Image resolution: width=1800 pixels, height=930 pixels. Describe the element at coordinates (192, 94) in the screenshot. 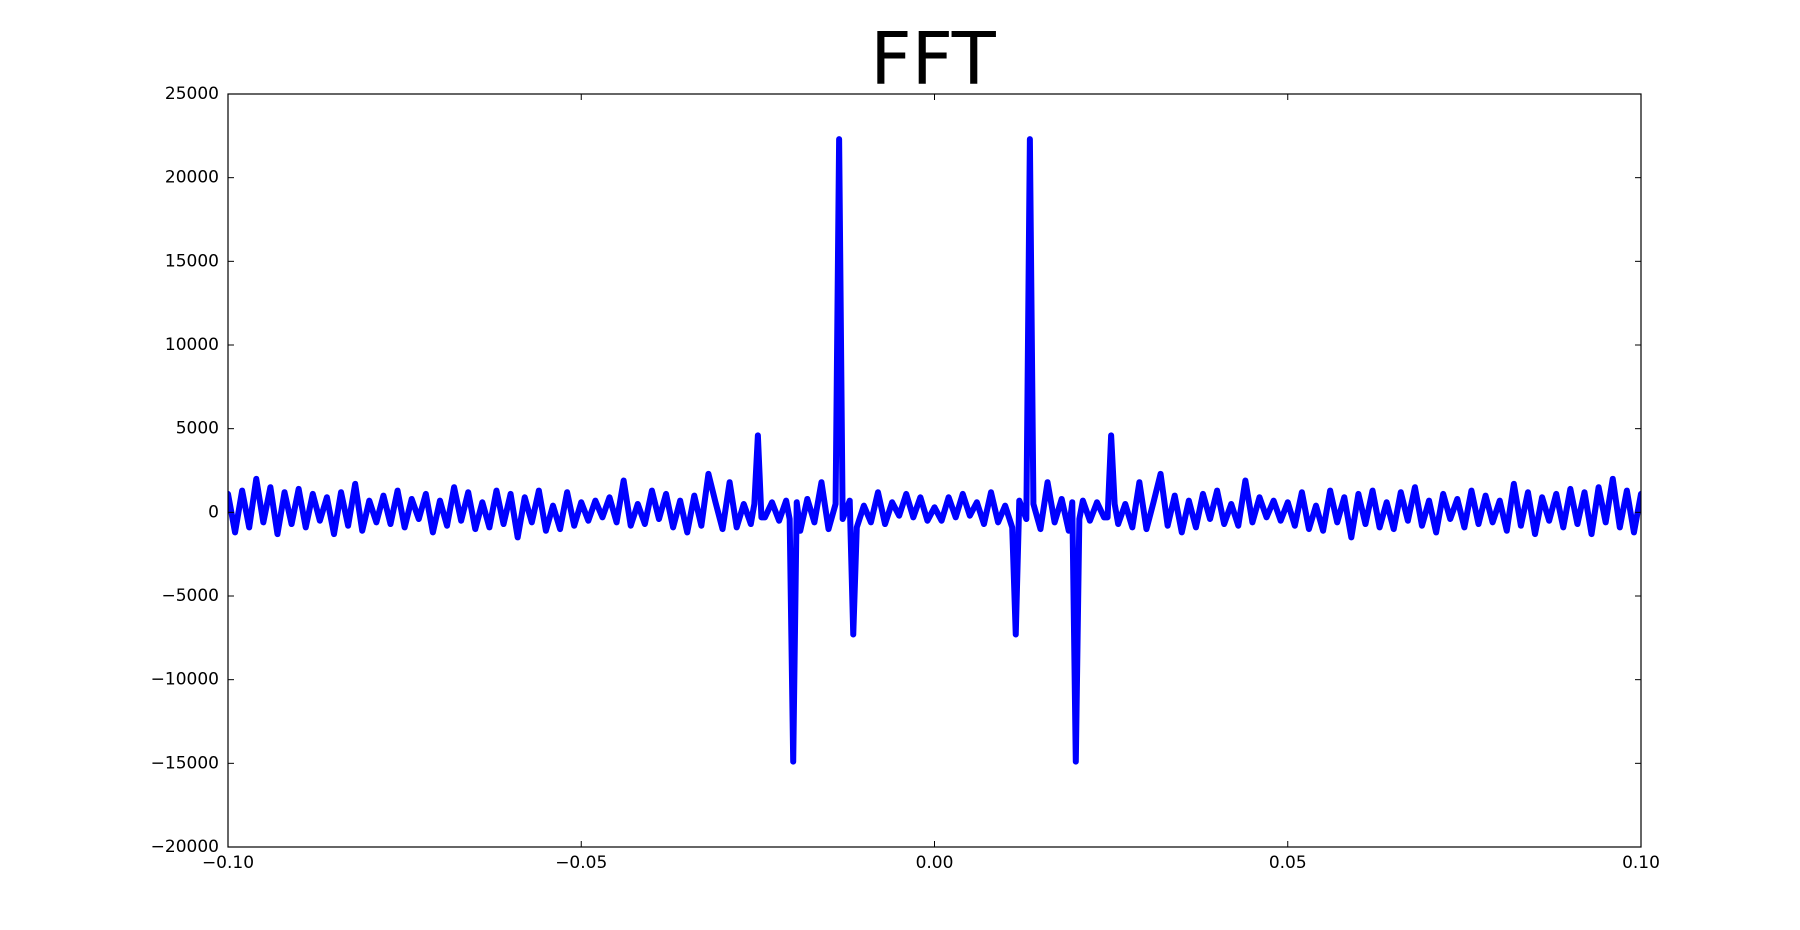

I see `y-tick-label: 25000` at that location.